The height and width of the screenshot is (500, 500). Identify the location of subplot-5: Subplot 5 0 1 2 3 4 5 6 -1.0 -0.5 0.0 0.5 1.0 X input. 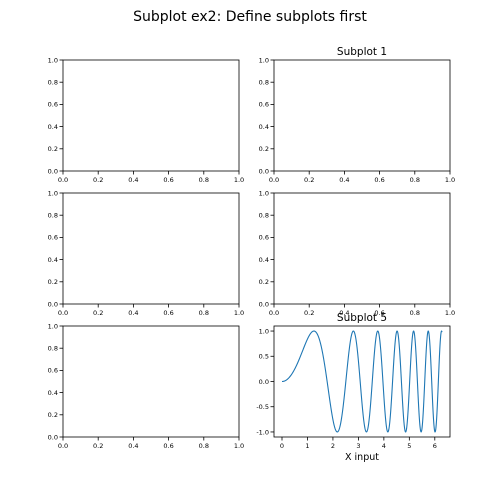
(353, 387).